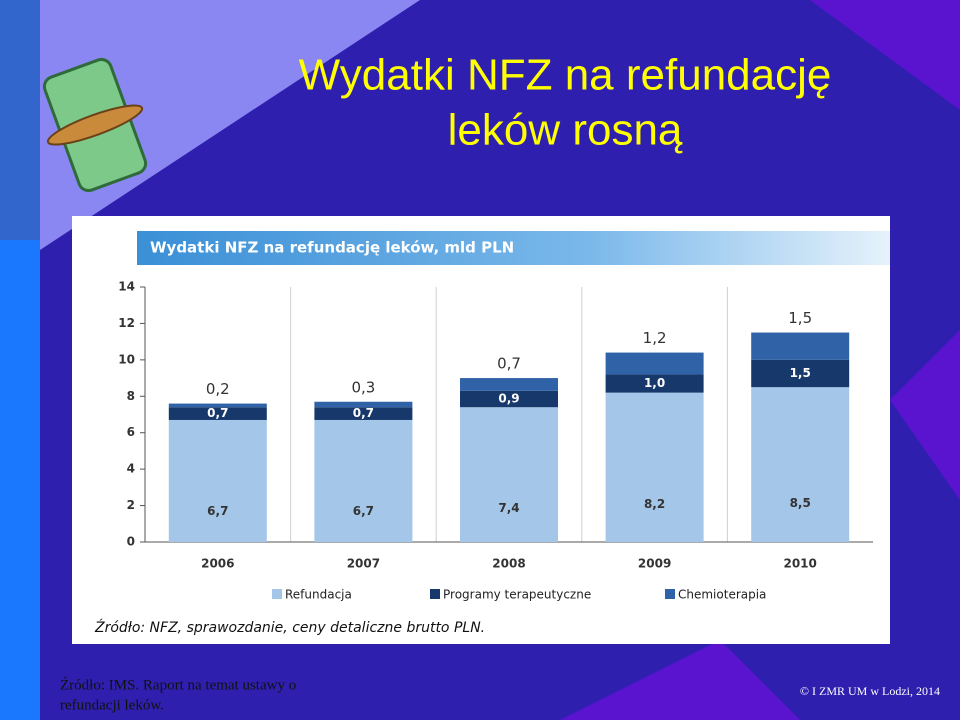 The height and width of the screenshot is (724, 960). Describe the element at coordinates (363, 564) in the screenshot. I see `x-tick-label: 2007` at that location.